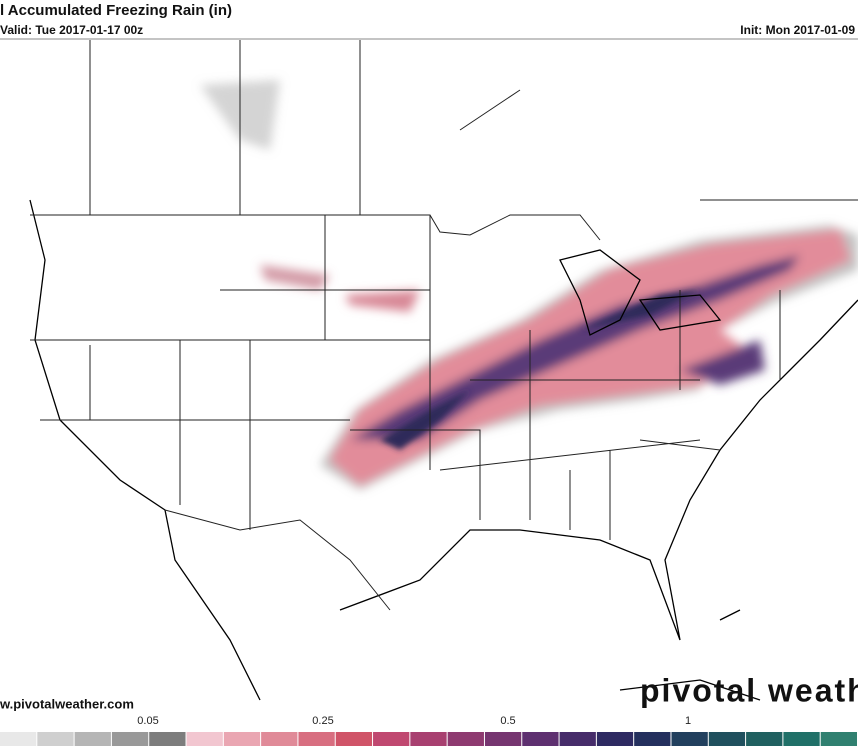  I want to click on valid-time: Valid: Tue 2017-01-17 00z, so click(71, 30).